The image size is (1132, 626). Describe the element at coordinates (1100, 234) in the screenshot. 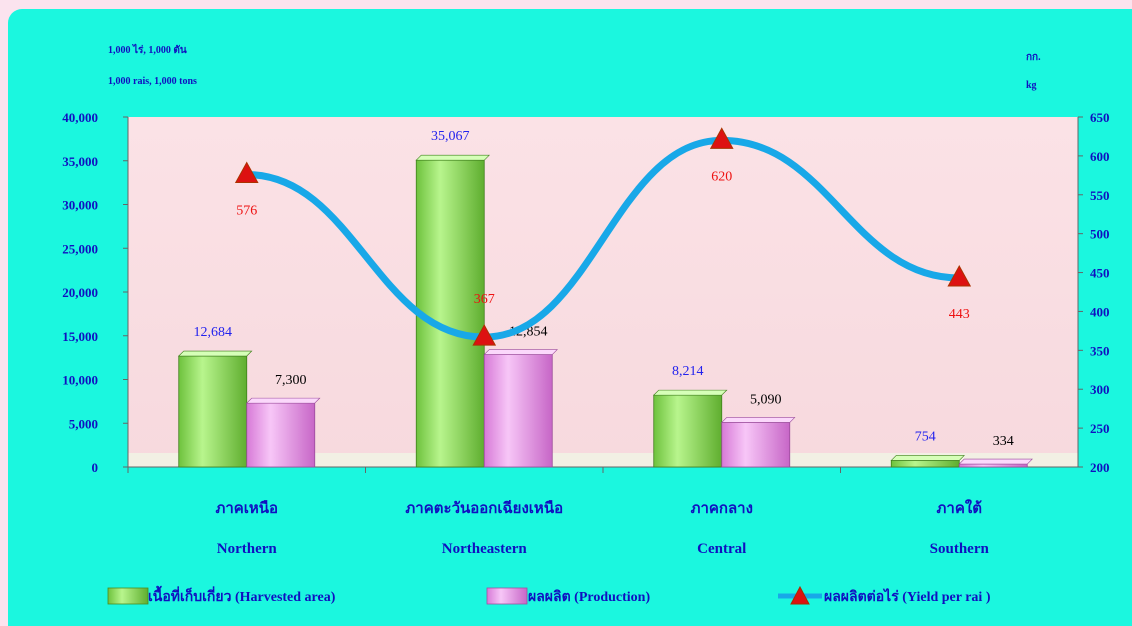

I see `right-tick-label: 500` at that location.